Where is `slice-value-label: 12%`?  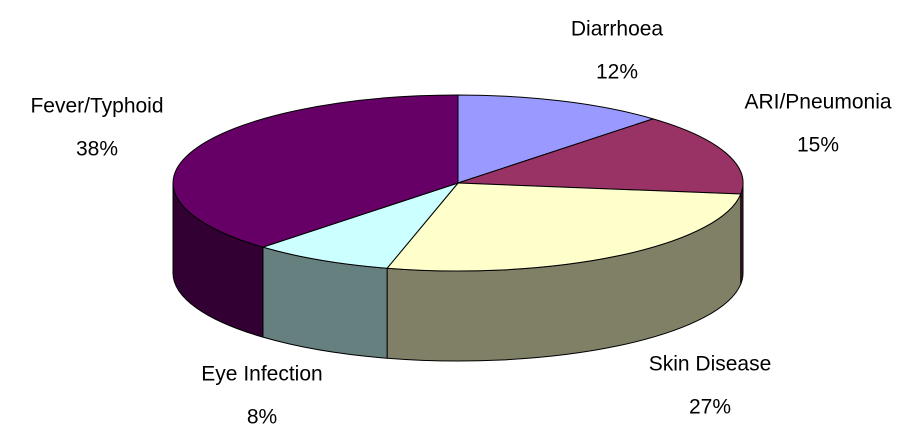
slice-value-label: 12% is located at coordinates (617, 72).